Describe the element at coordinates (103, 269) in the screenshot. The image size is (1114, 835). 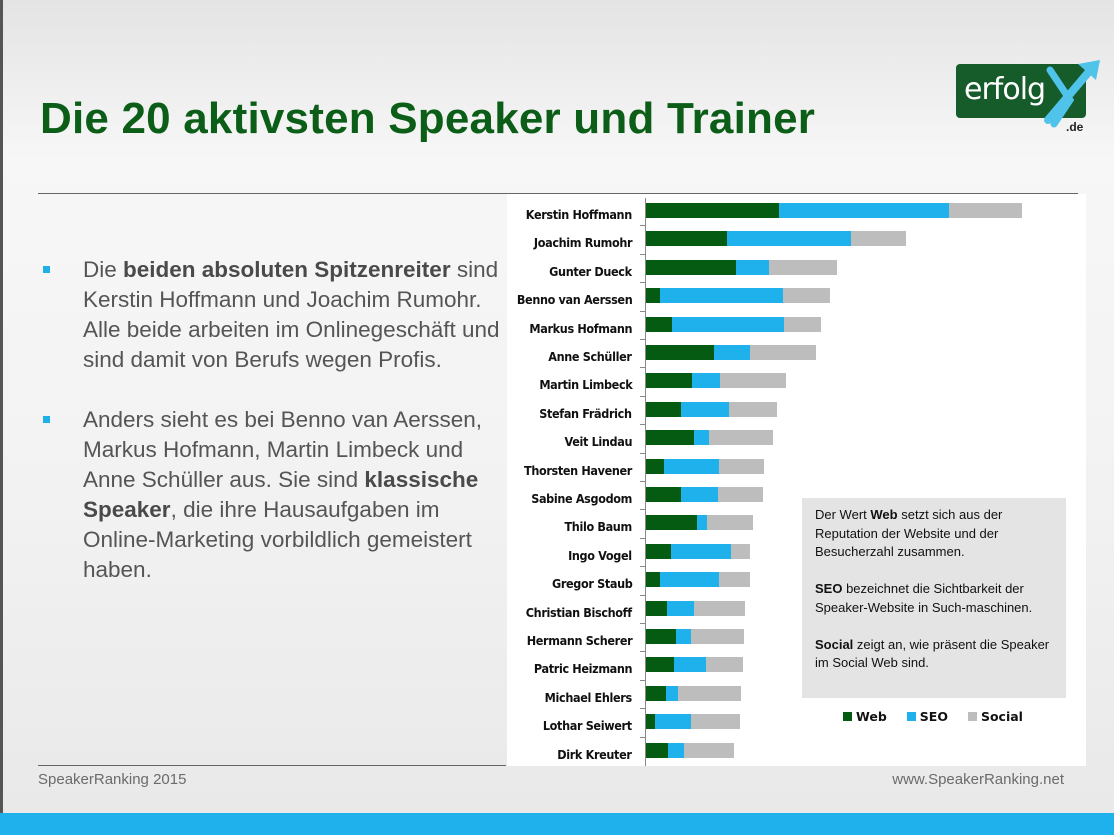
I see `bullet-text: Die` at that location.